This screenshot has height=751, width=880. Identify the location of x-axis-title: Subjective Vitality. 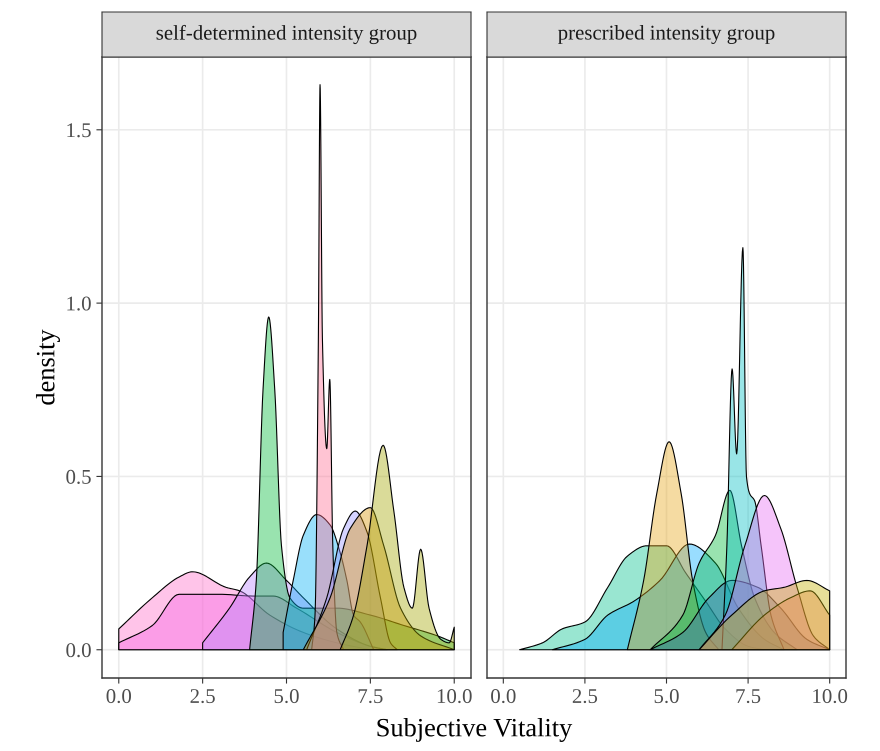
(474, 730).